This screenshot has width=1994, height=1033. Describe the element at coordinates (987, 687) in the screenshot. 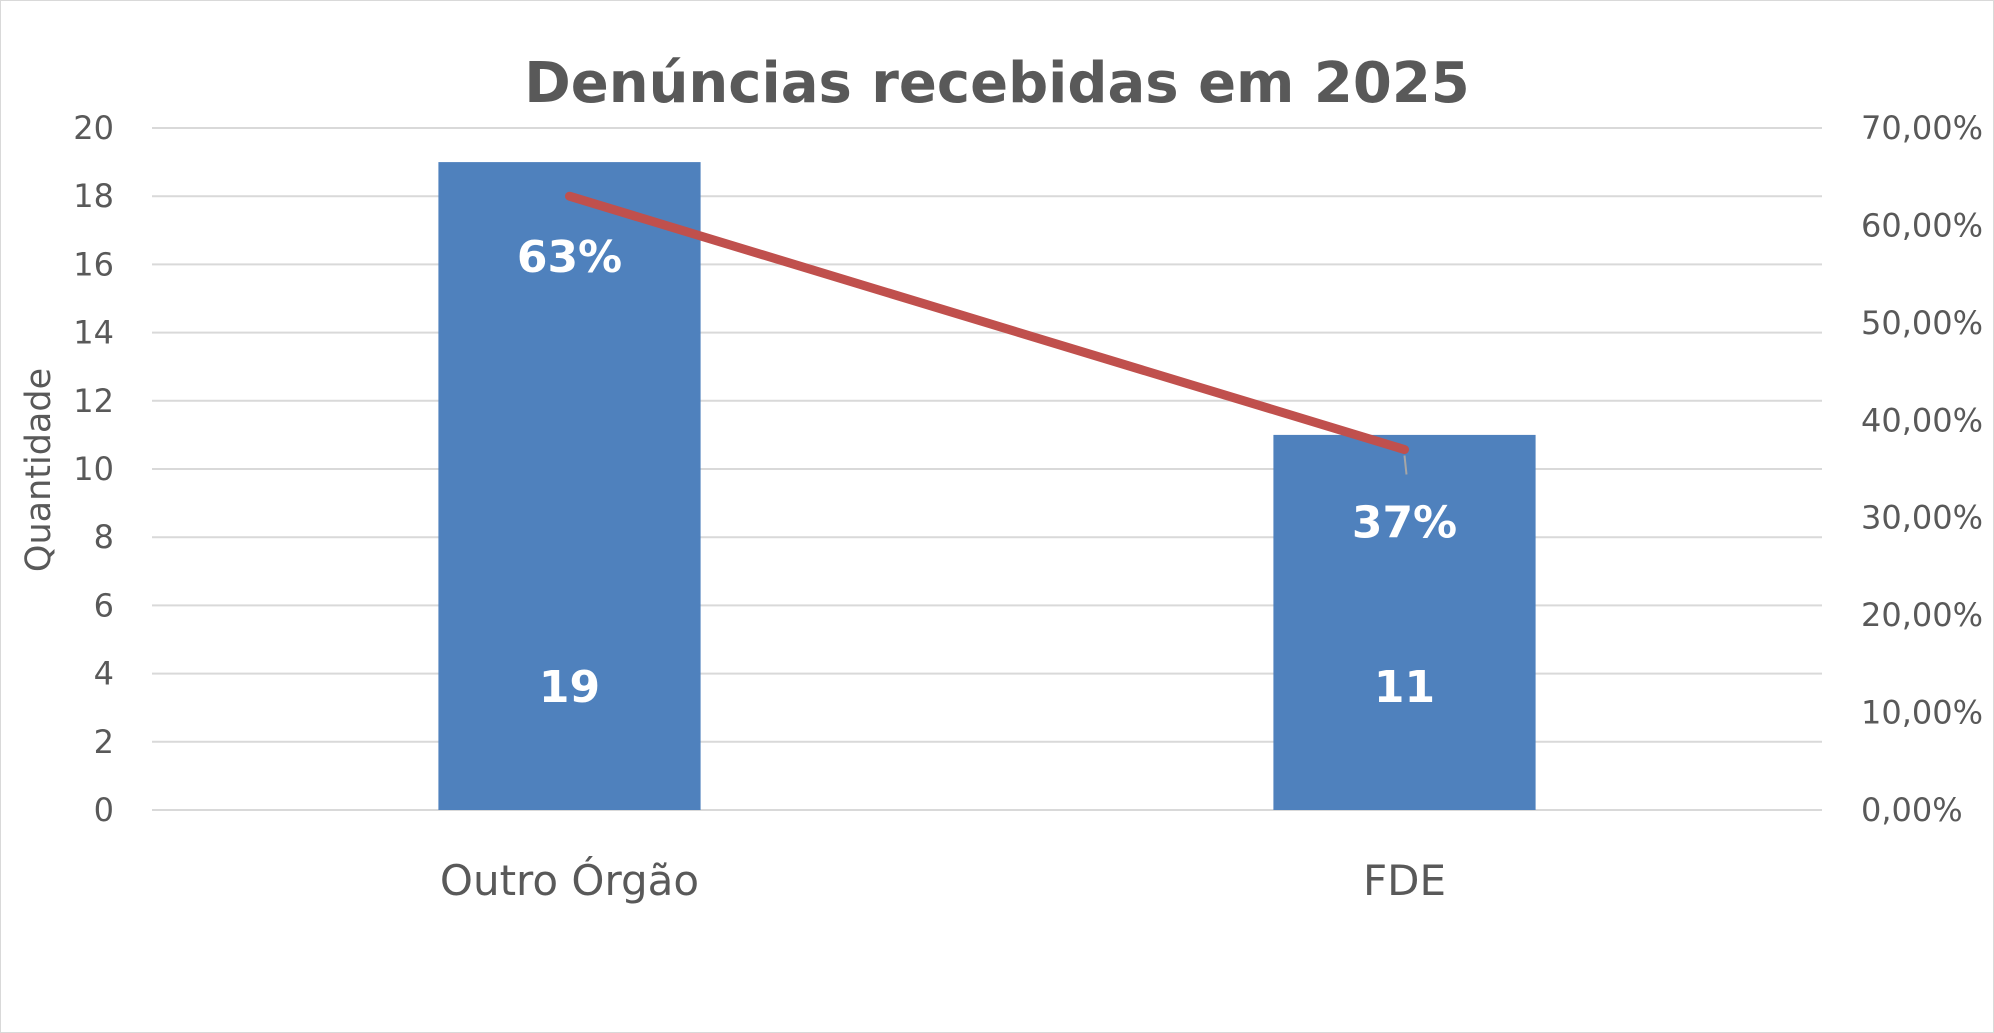

I see `bar-value-labels: 19 11` at that location.